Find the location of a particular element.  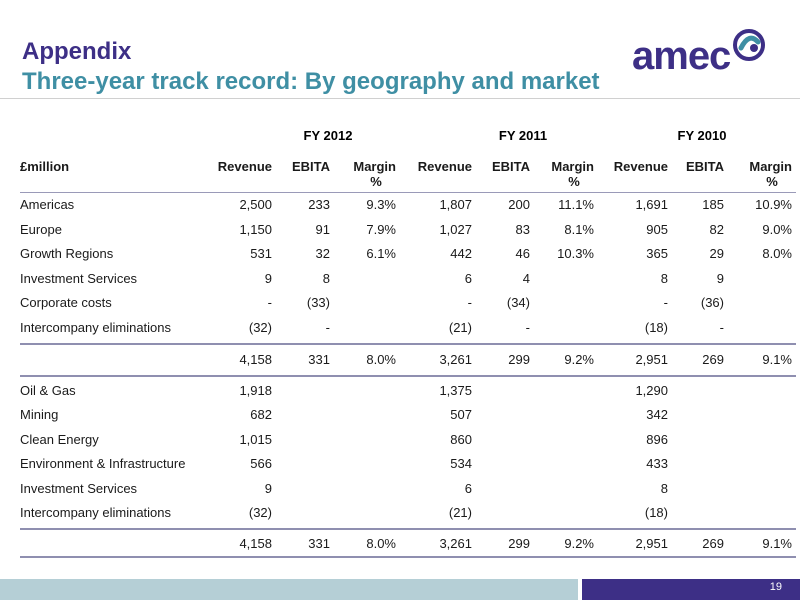

table-cell: 534 is located at coordinates (461, 463).